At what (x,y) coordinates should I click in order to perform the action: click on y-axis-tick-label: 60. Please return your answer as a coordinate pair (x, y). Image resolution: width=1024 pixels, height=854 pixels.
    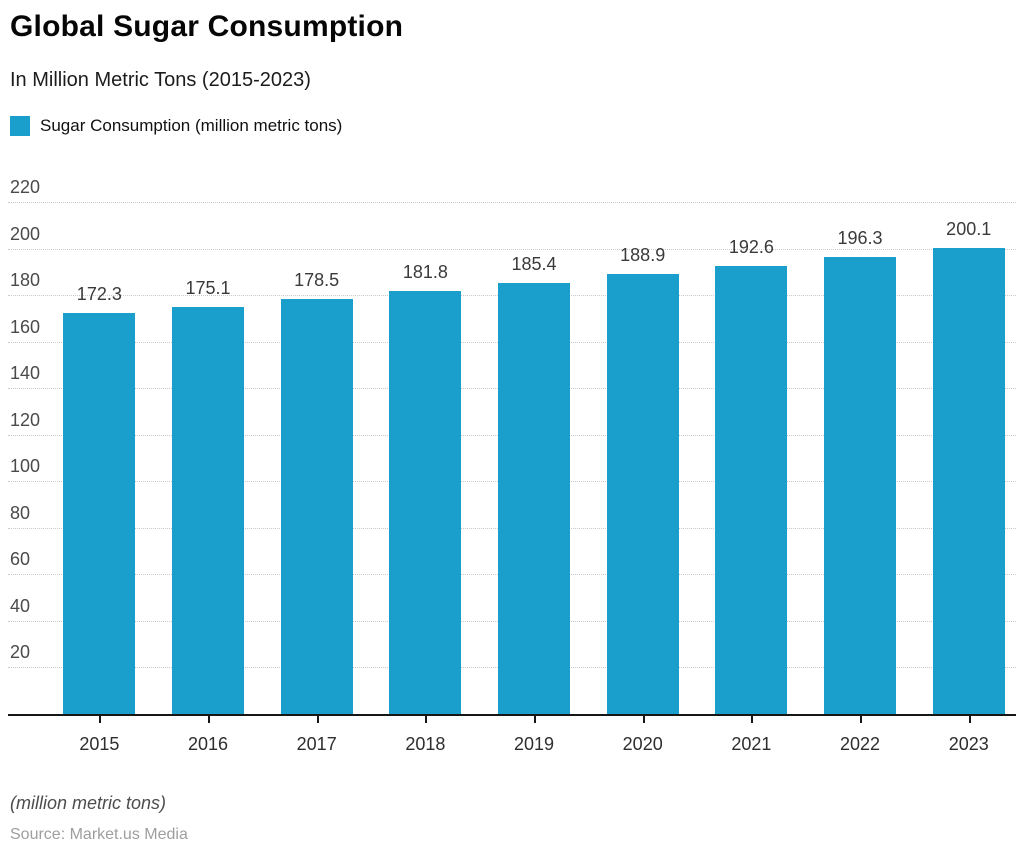
    Looking at the image, I should click on (20, 559).